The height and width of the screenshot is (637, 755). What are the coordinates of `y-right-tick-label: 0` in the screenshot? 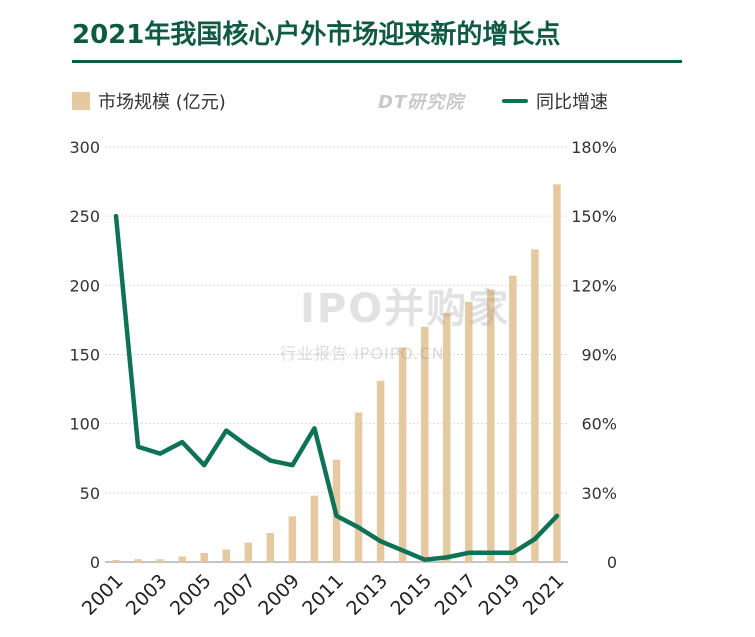 It's located at (612, 562).